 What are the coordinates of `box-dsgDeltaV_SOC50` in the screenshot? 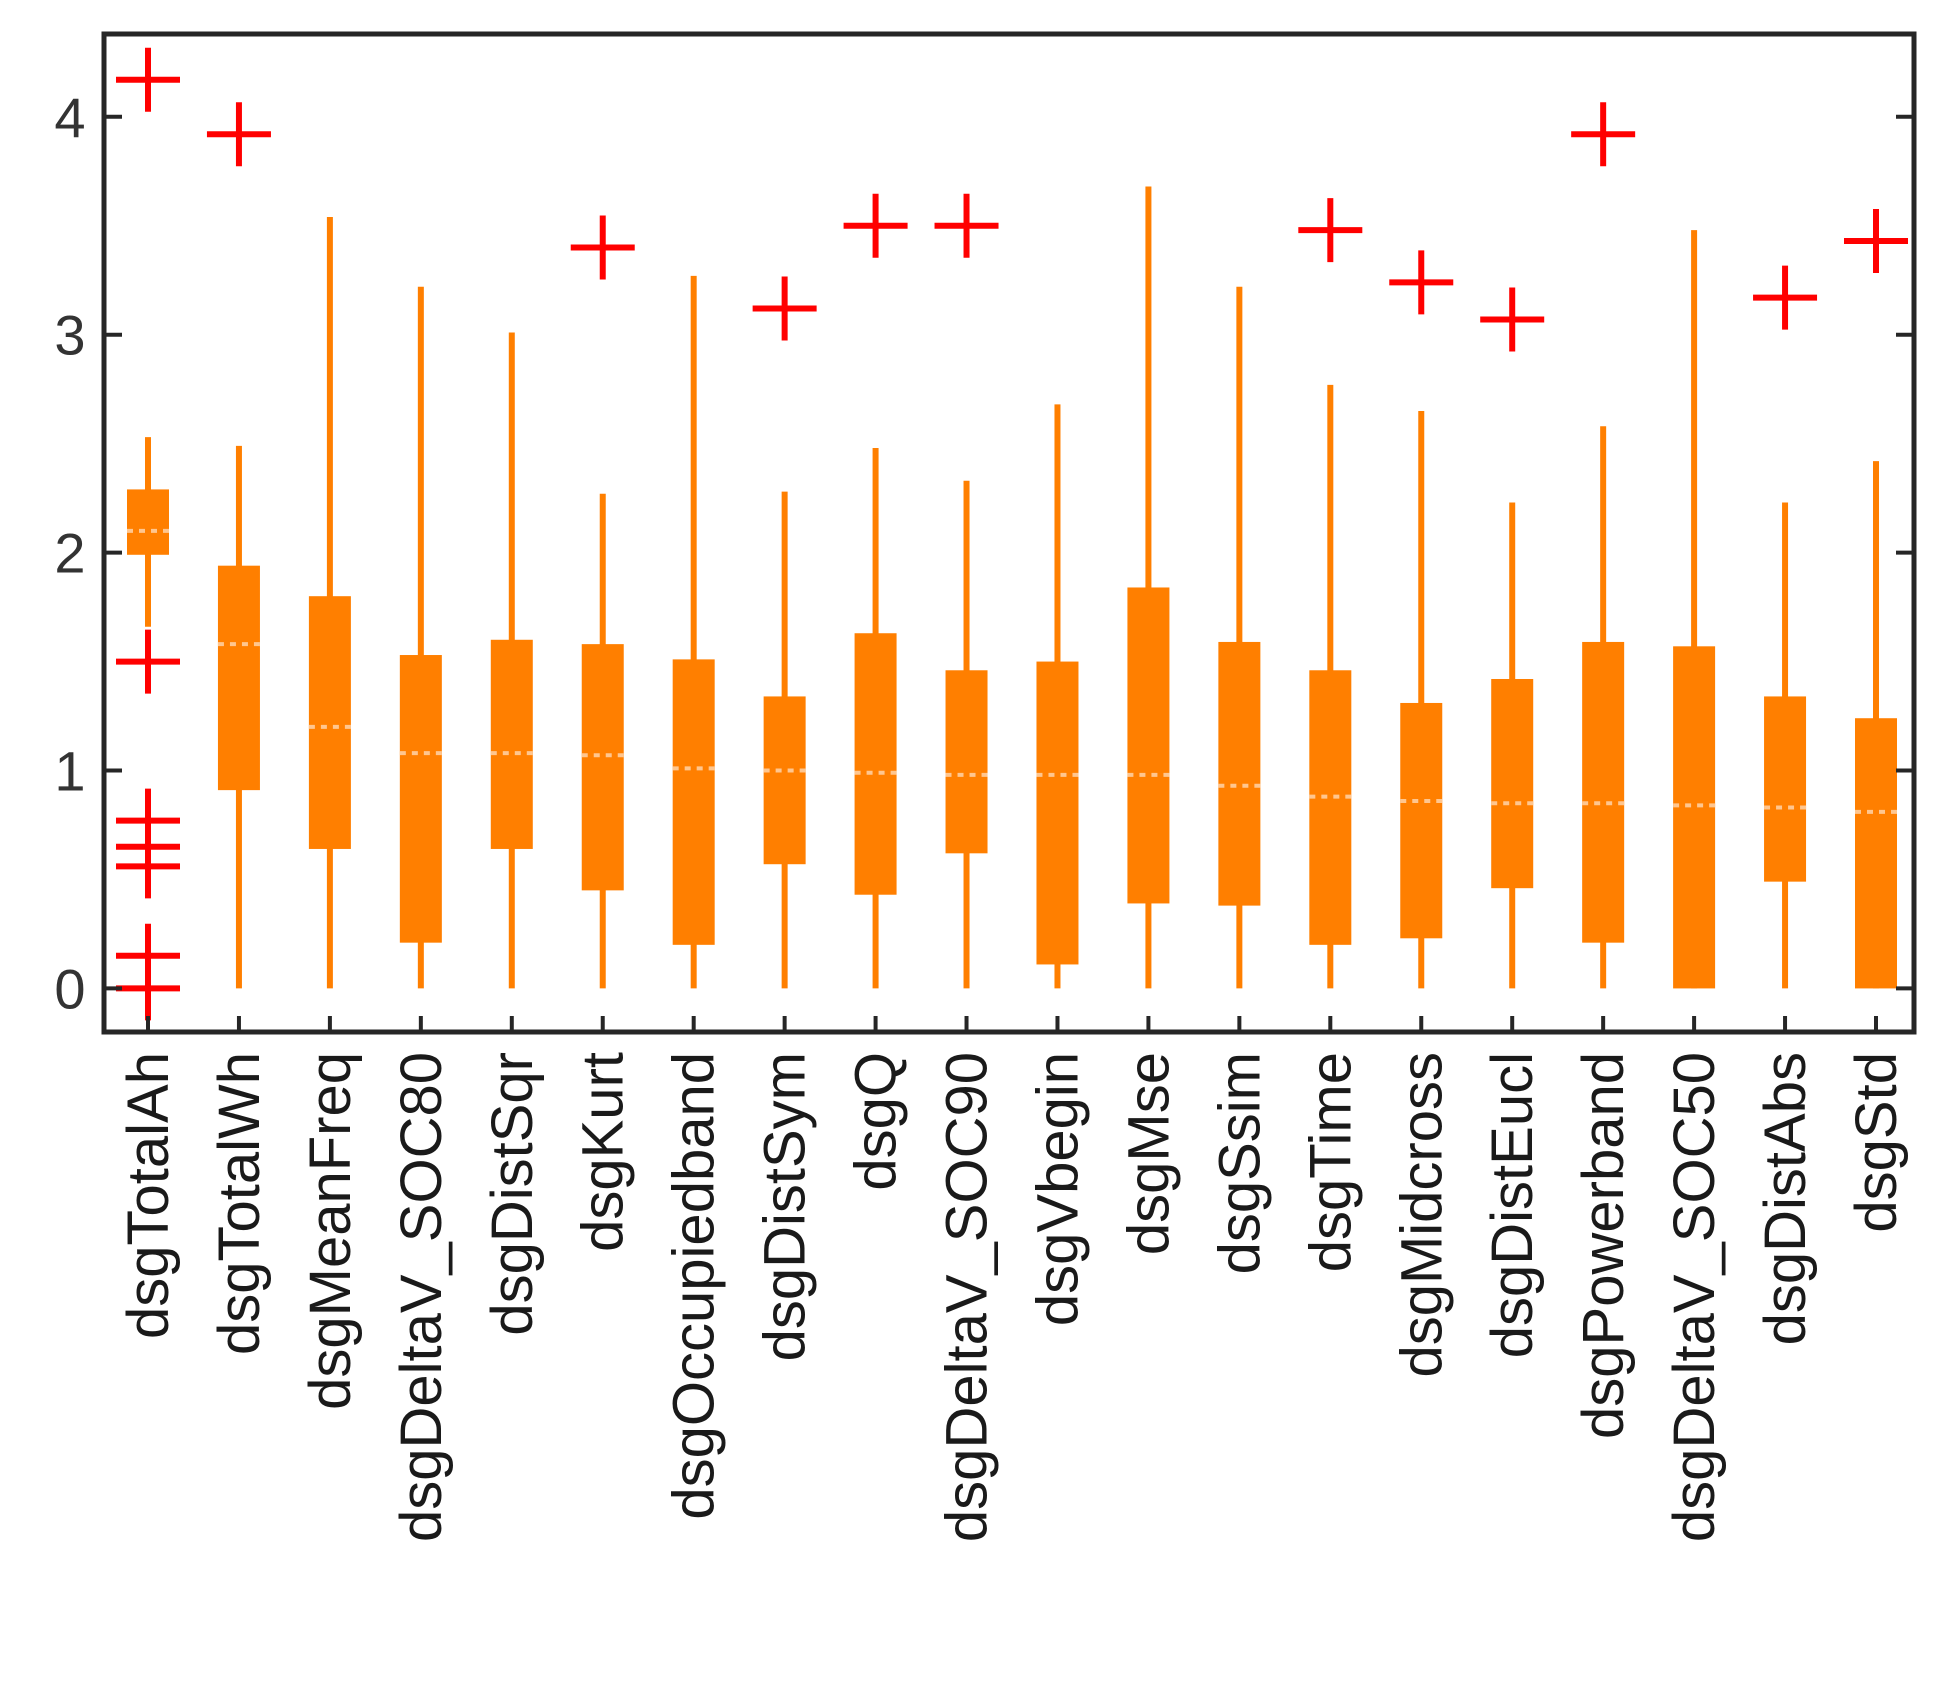 It's located at (1694, 817).